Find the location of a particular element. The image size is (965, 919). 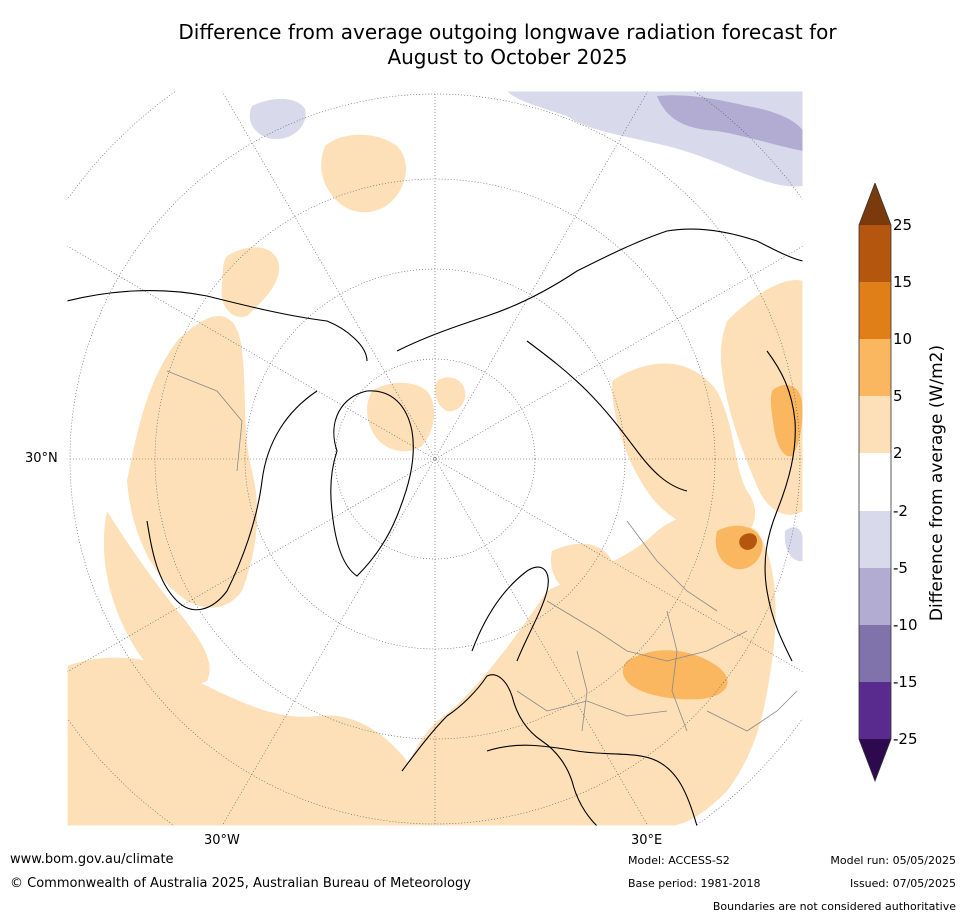

footer-website: www.bom.gov.au/climate is located at coordinates (92, 859).